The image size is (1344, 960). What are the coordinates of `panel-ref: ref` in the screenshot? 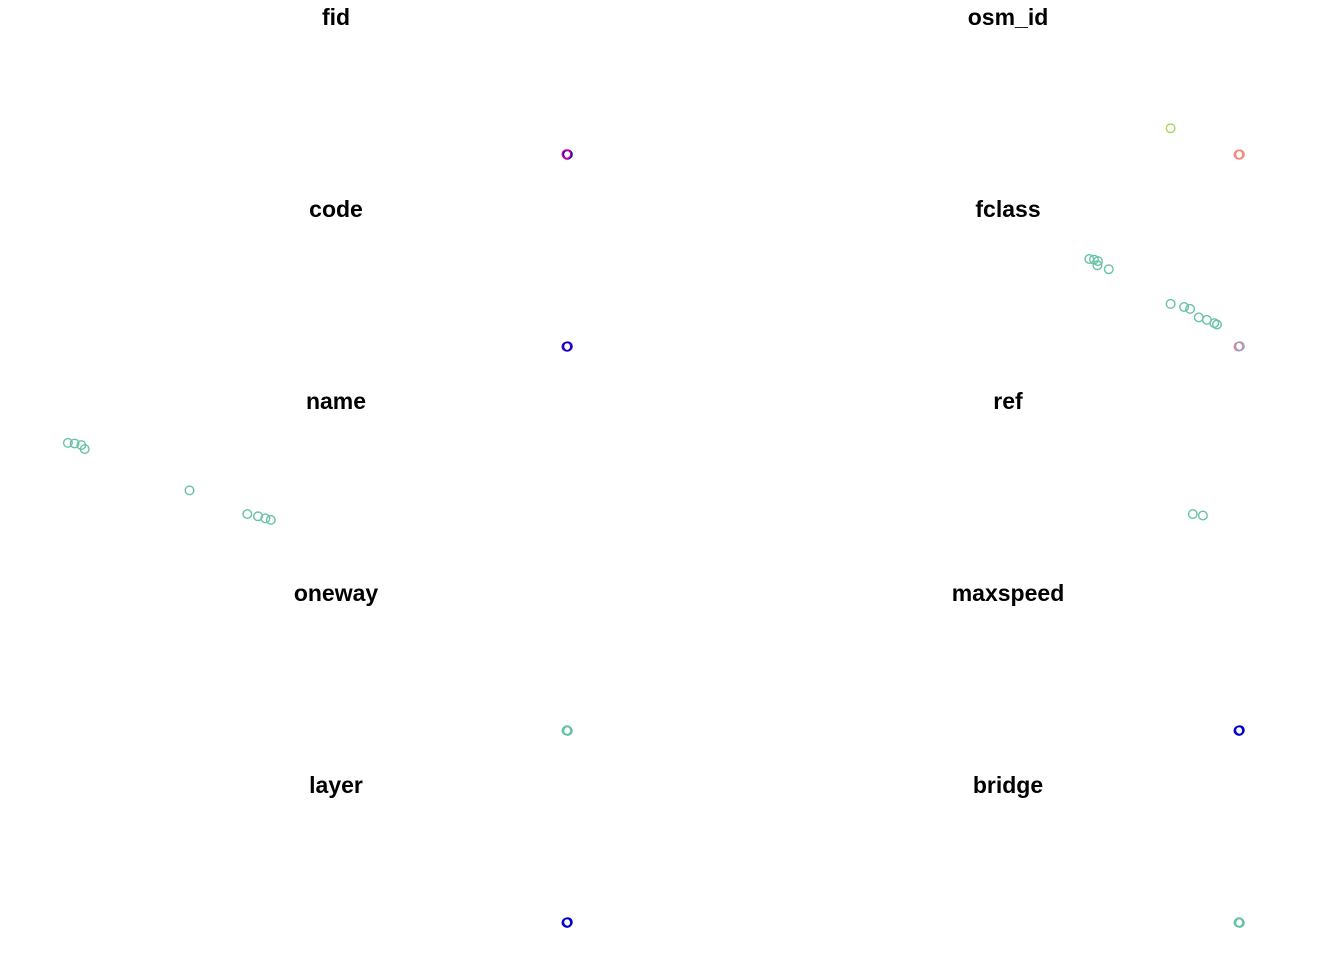 It's located at (1008, 480).